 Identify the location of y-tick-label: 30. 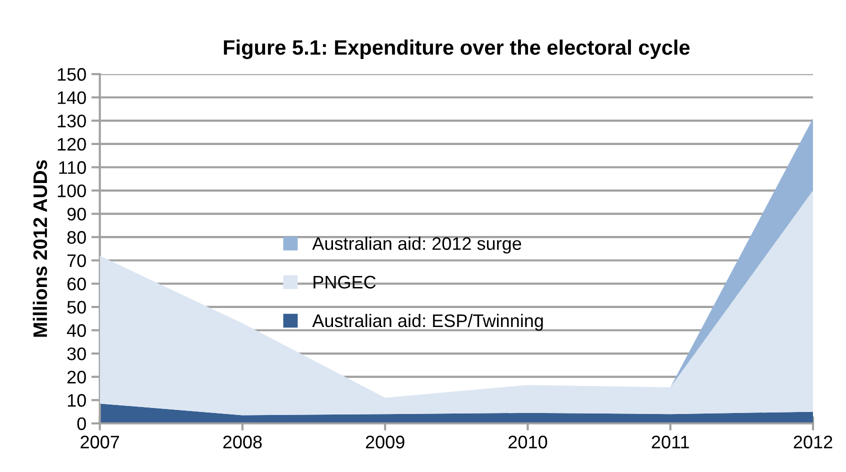
(76, 353).